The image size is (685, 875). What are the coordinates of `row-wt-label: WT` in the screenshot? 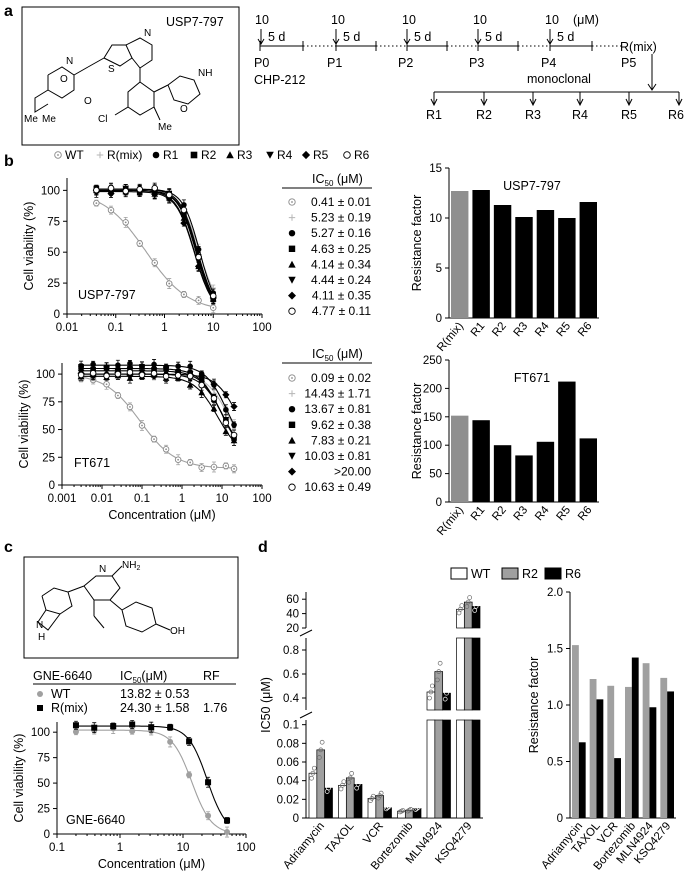 It's located at (61, 694).